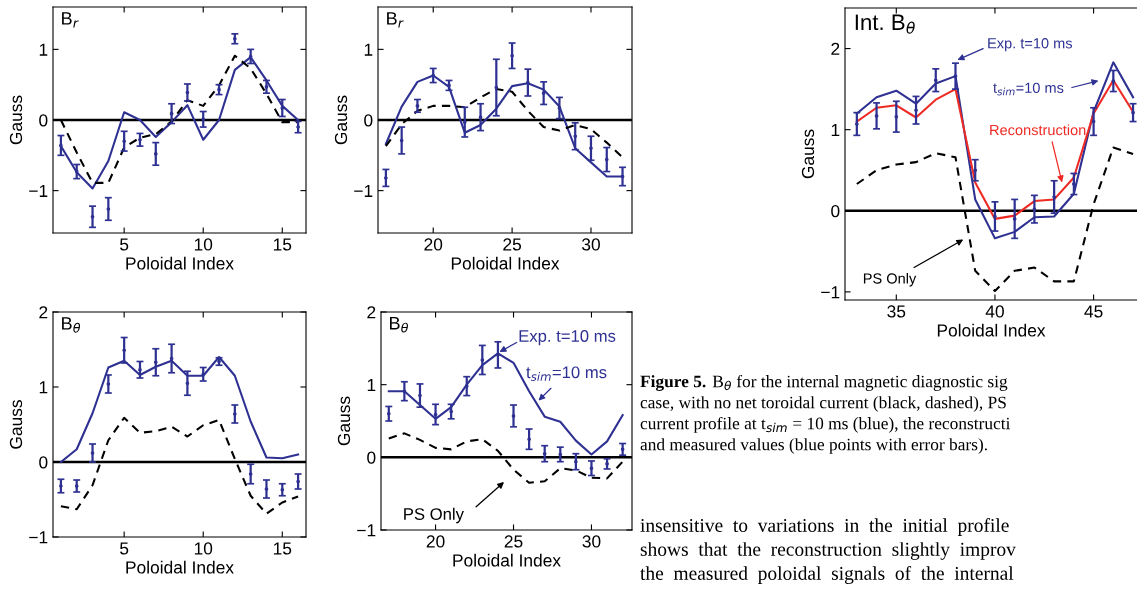  What do you see at coordinates (825, 424) in the screenshot?
I see `text: current profile at t$_{sim}$ = 10 ms (blue), the reconstructi` at bounding box center [825, 424].